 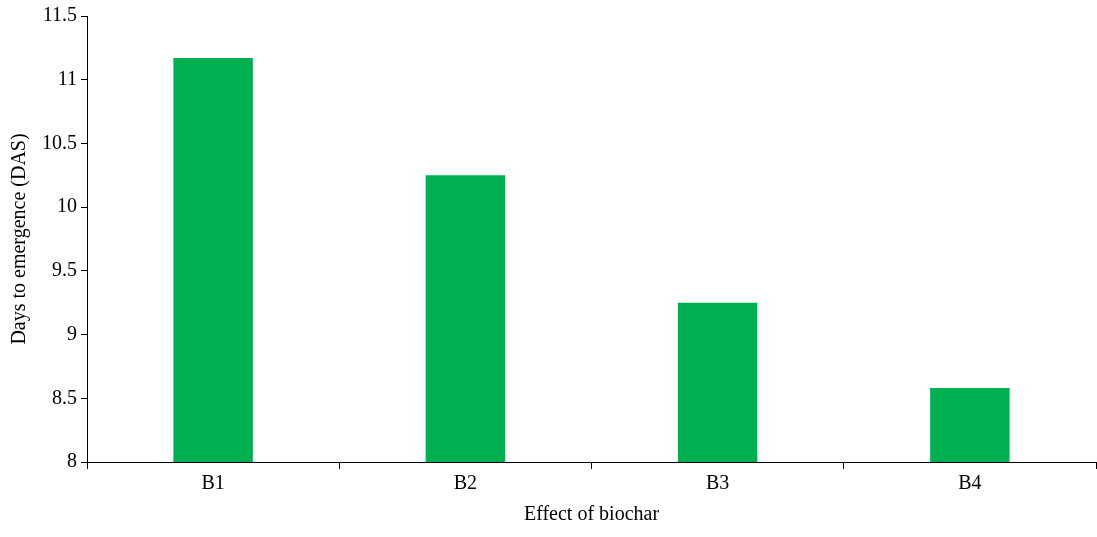 I want to click on y-tick-label: 9.5, so click(x=64, y=269).